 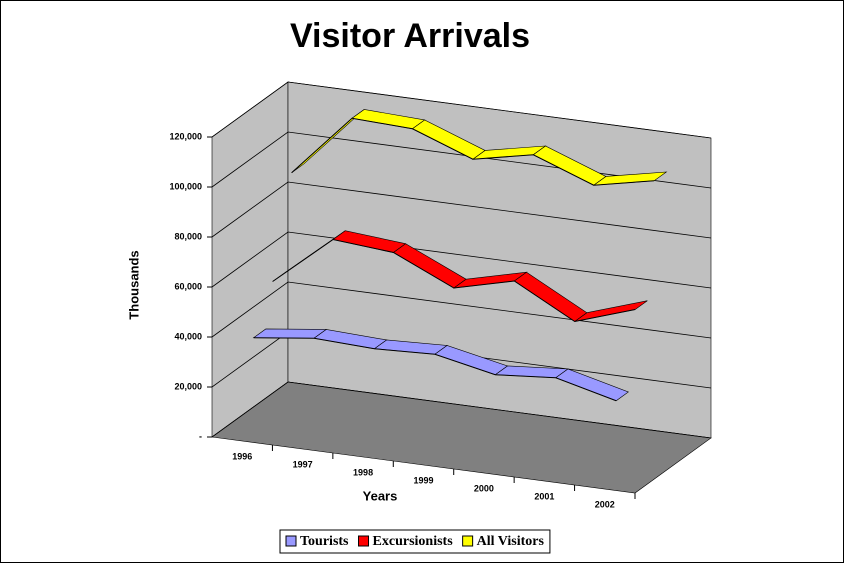 What do you see at coordinates (423, 480) in the screenshot?
I see `x-tick-label: 1999` at bounding box center [423, 480].